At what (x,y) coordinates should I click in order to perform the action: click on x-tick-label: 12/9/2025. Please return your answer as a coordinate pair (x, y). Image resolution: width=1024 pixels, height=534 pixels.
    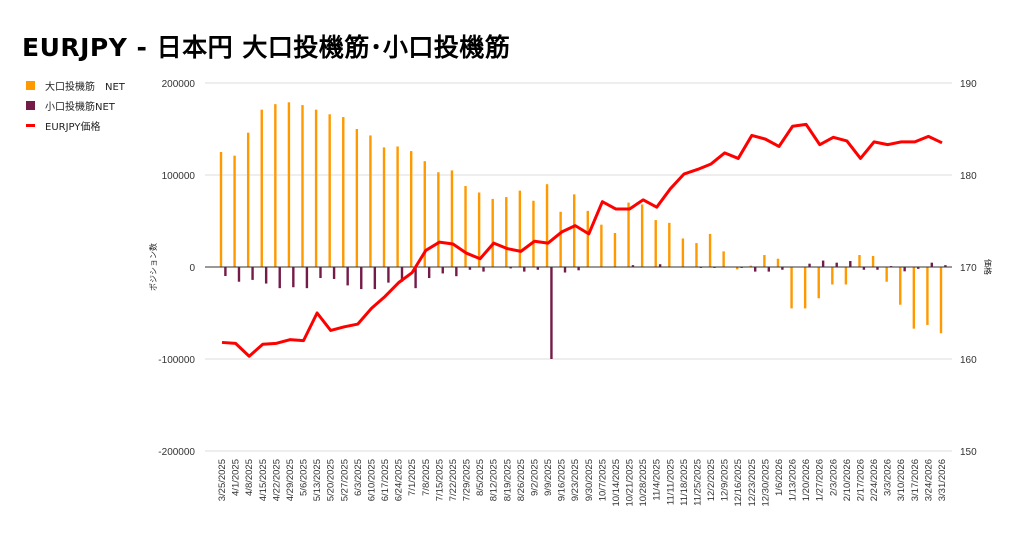
    Looking at the image, I should click on (725, 480).